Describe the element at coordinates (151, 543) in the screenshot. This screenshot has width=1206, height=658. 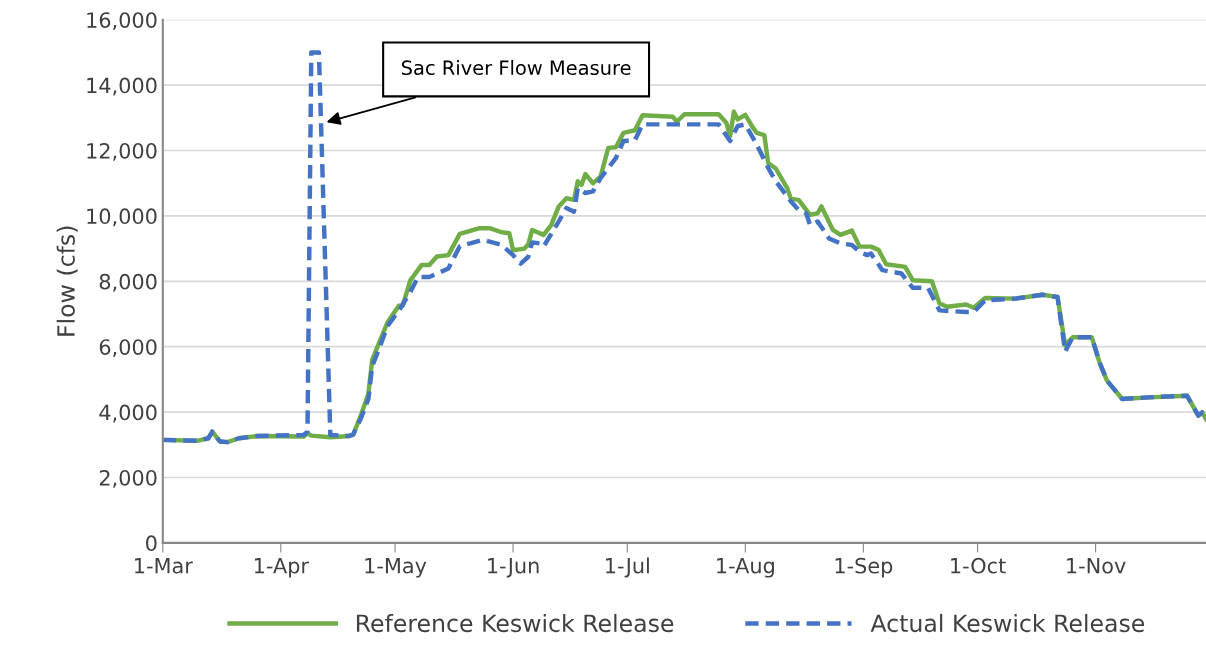
I see `y-tick-label: 0` at that location.